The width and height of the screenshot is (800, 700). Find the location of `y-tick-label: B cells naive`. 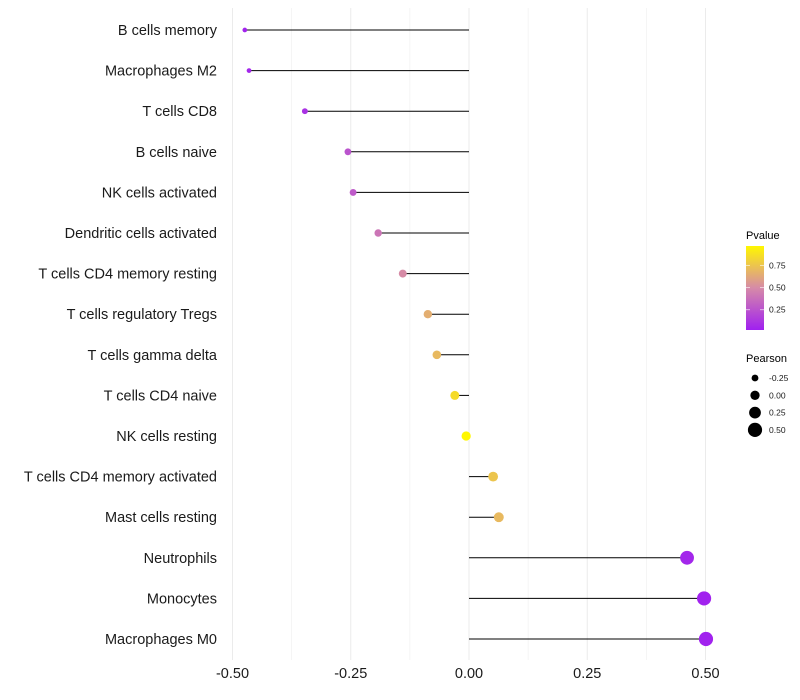

y-tick-label: B cells naive is located at coordinates (176, 153).